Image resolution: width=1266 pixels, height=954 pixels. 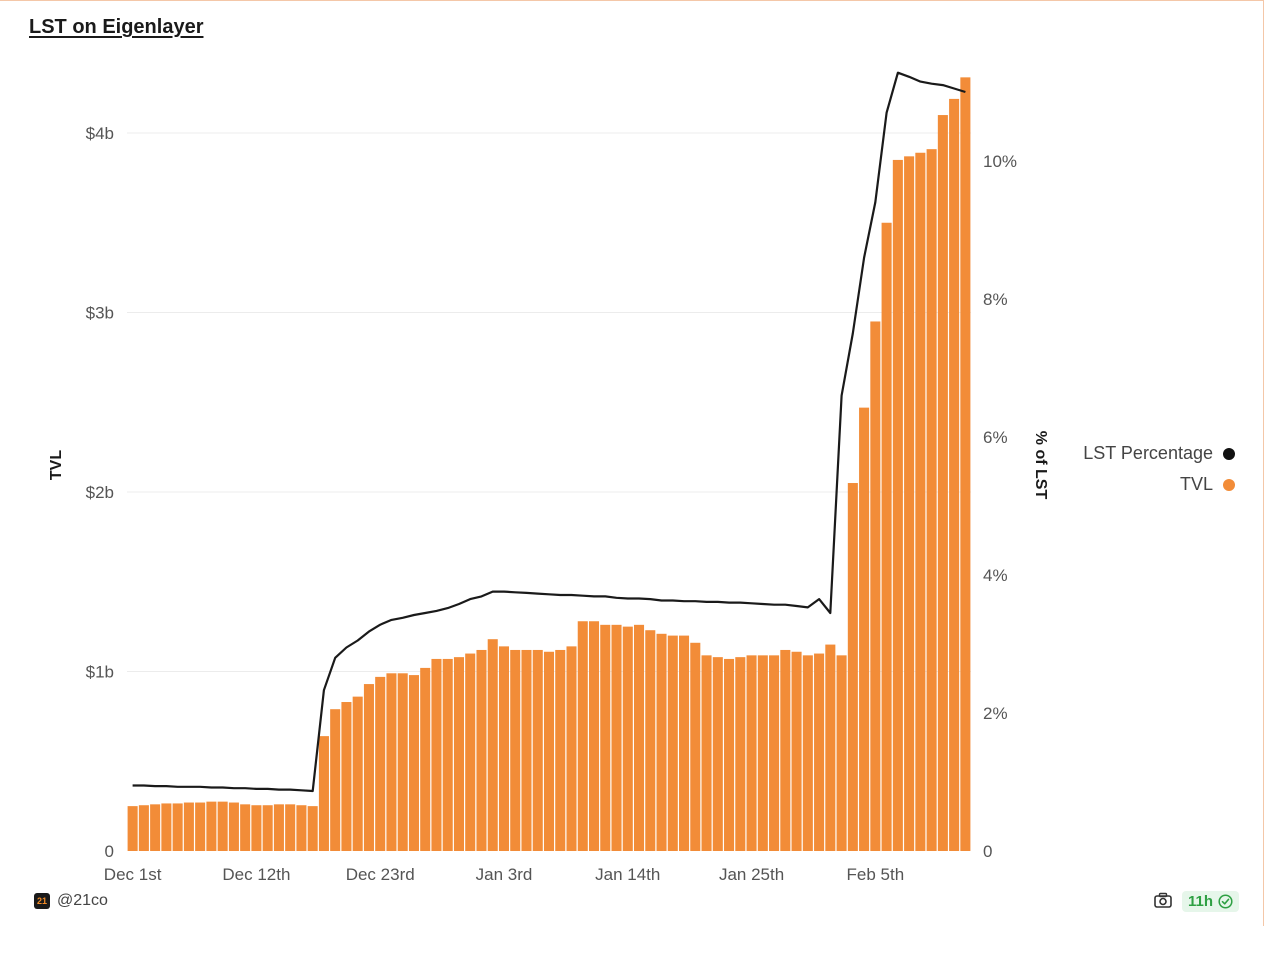 I want to click on y-right-axis-title: % of LST, so click(x=1040, y=465).